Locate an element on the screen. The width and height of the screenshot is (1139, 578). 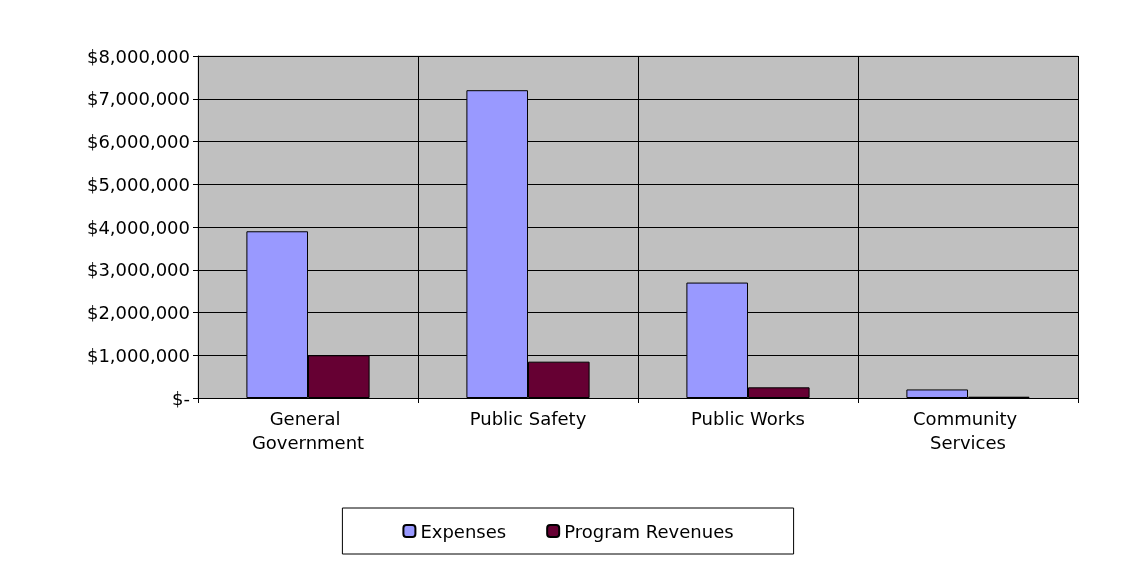
x-tick-label: Community Services is located at coordinates (968, 430).